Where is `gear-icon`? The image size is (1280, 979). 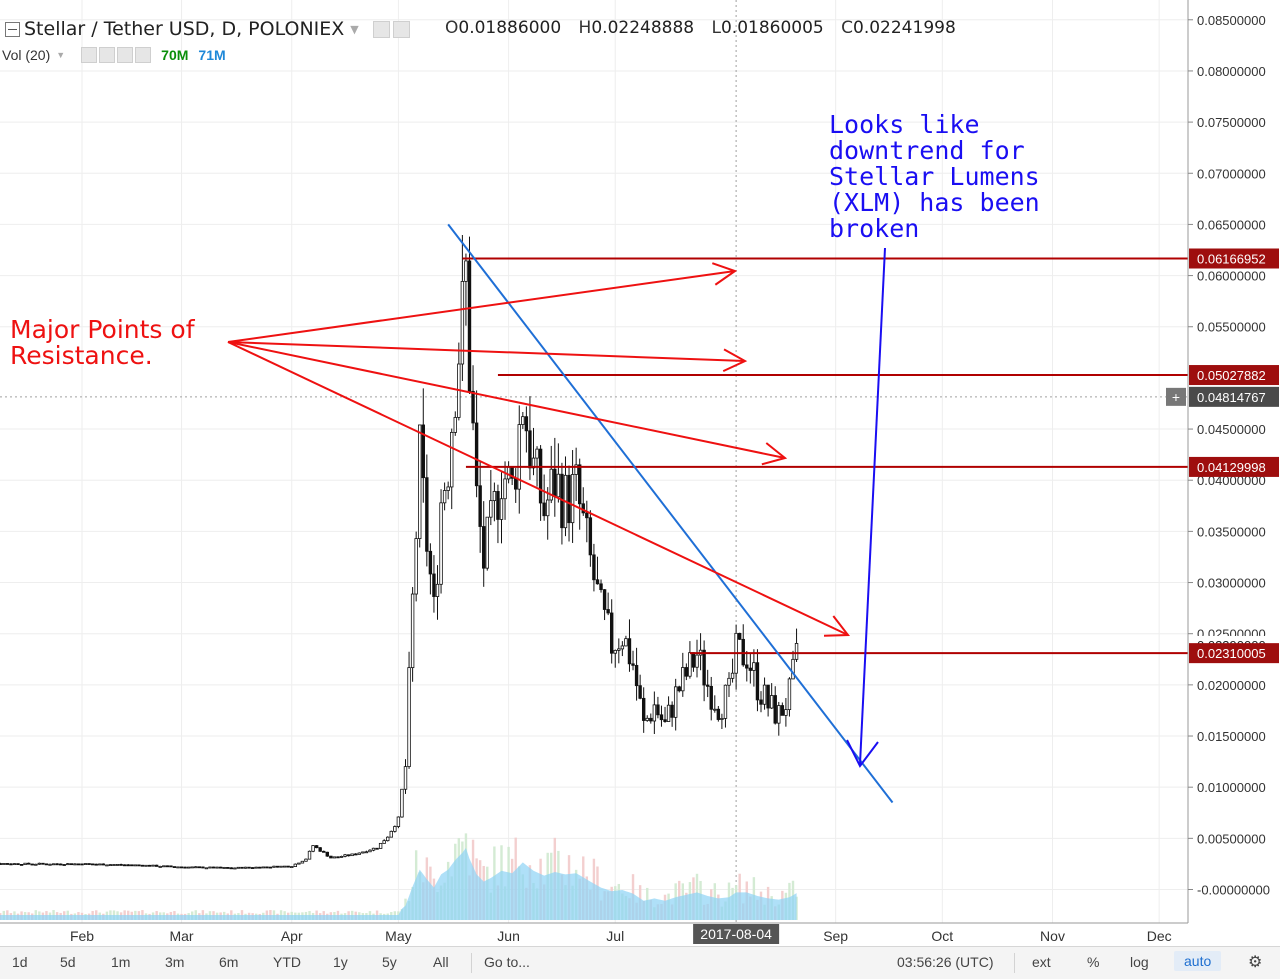 gear-icon is located at coordinates (107, 55).